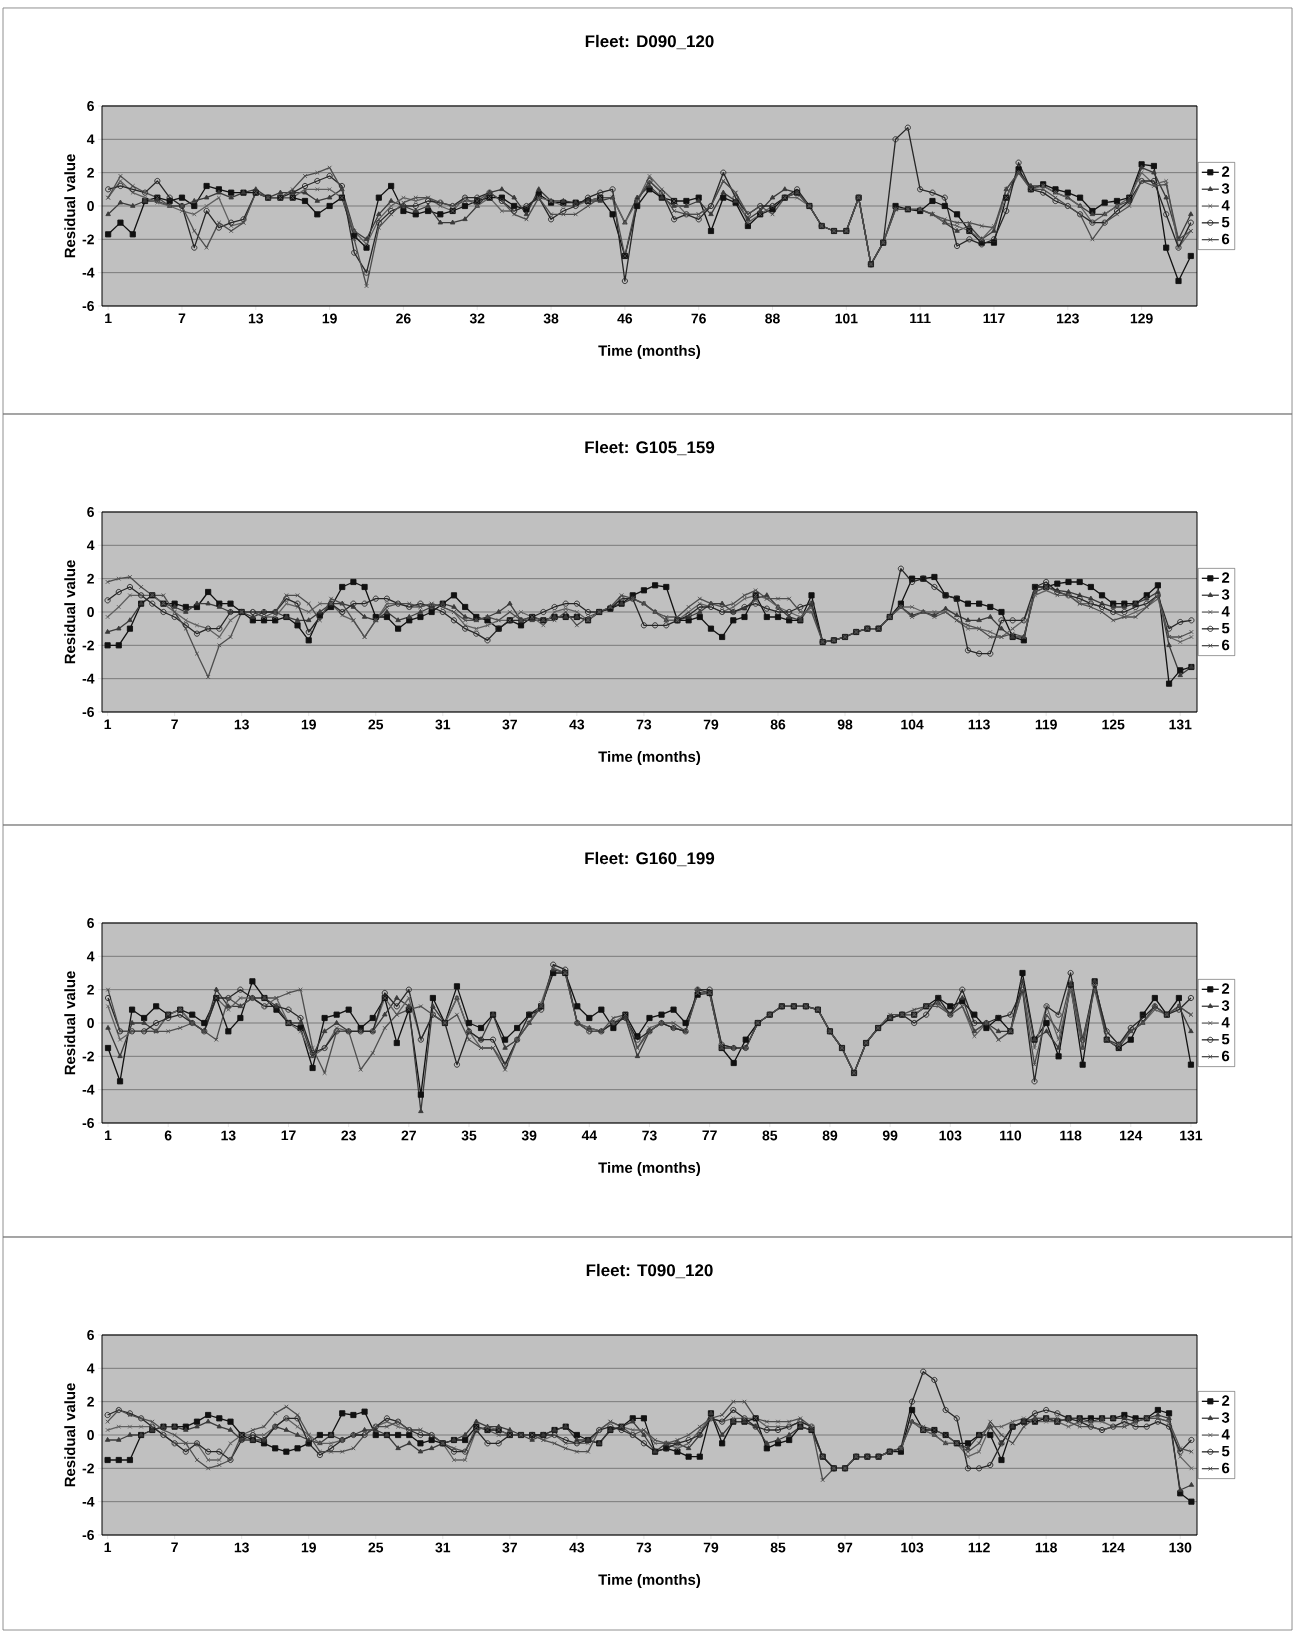 The height and width of the screenshot is (1636, 1295). I want to click on x-tick-label: 99, so click(890, 1135).